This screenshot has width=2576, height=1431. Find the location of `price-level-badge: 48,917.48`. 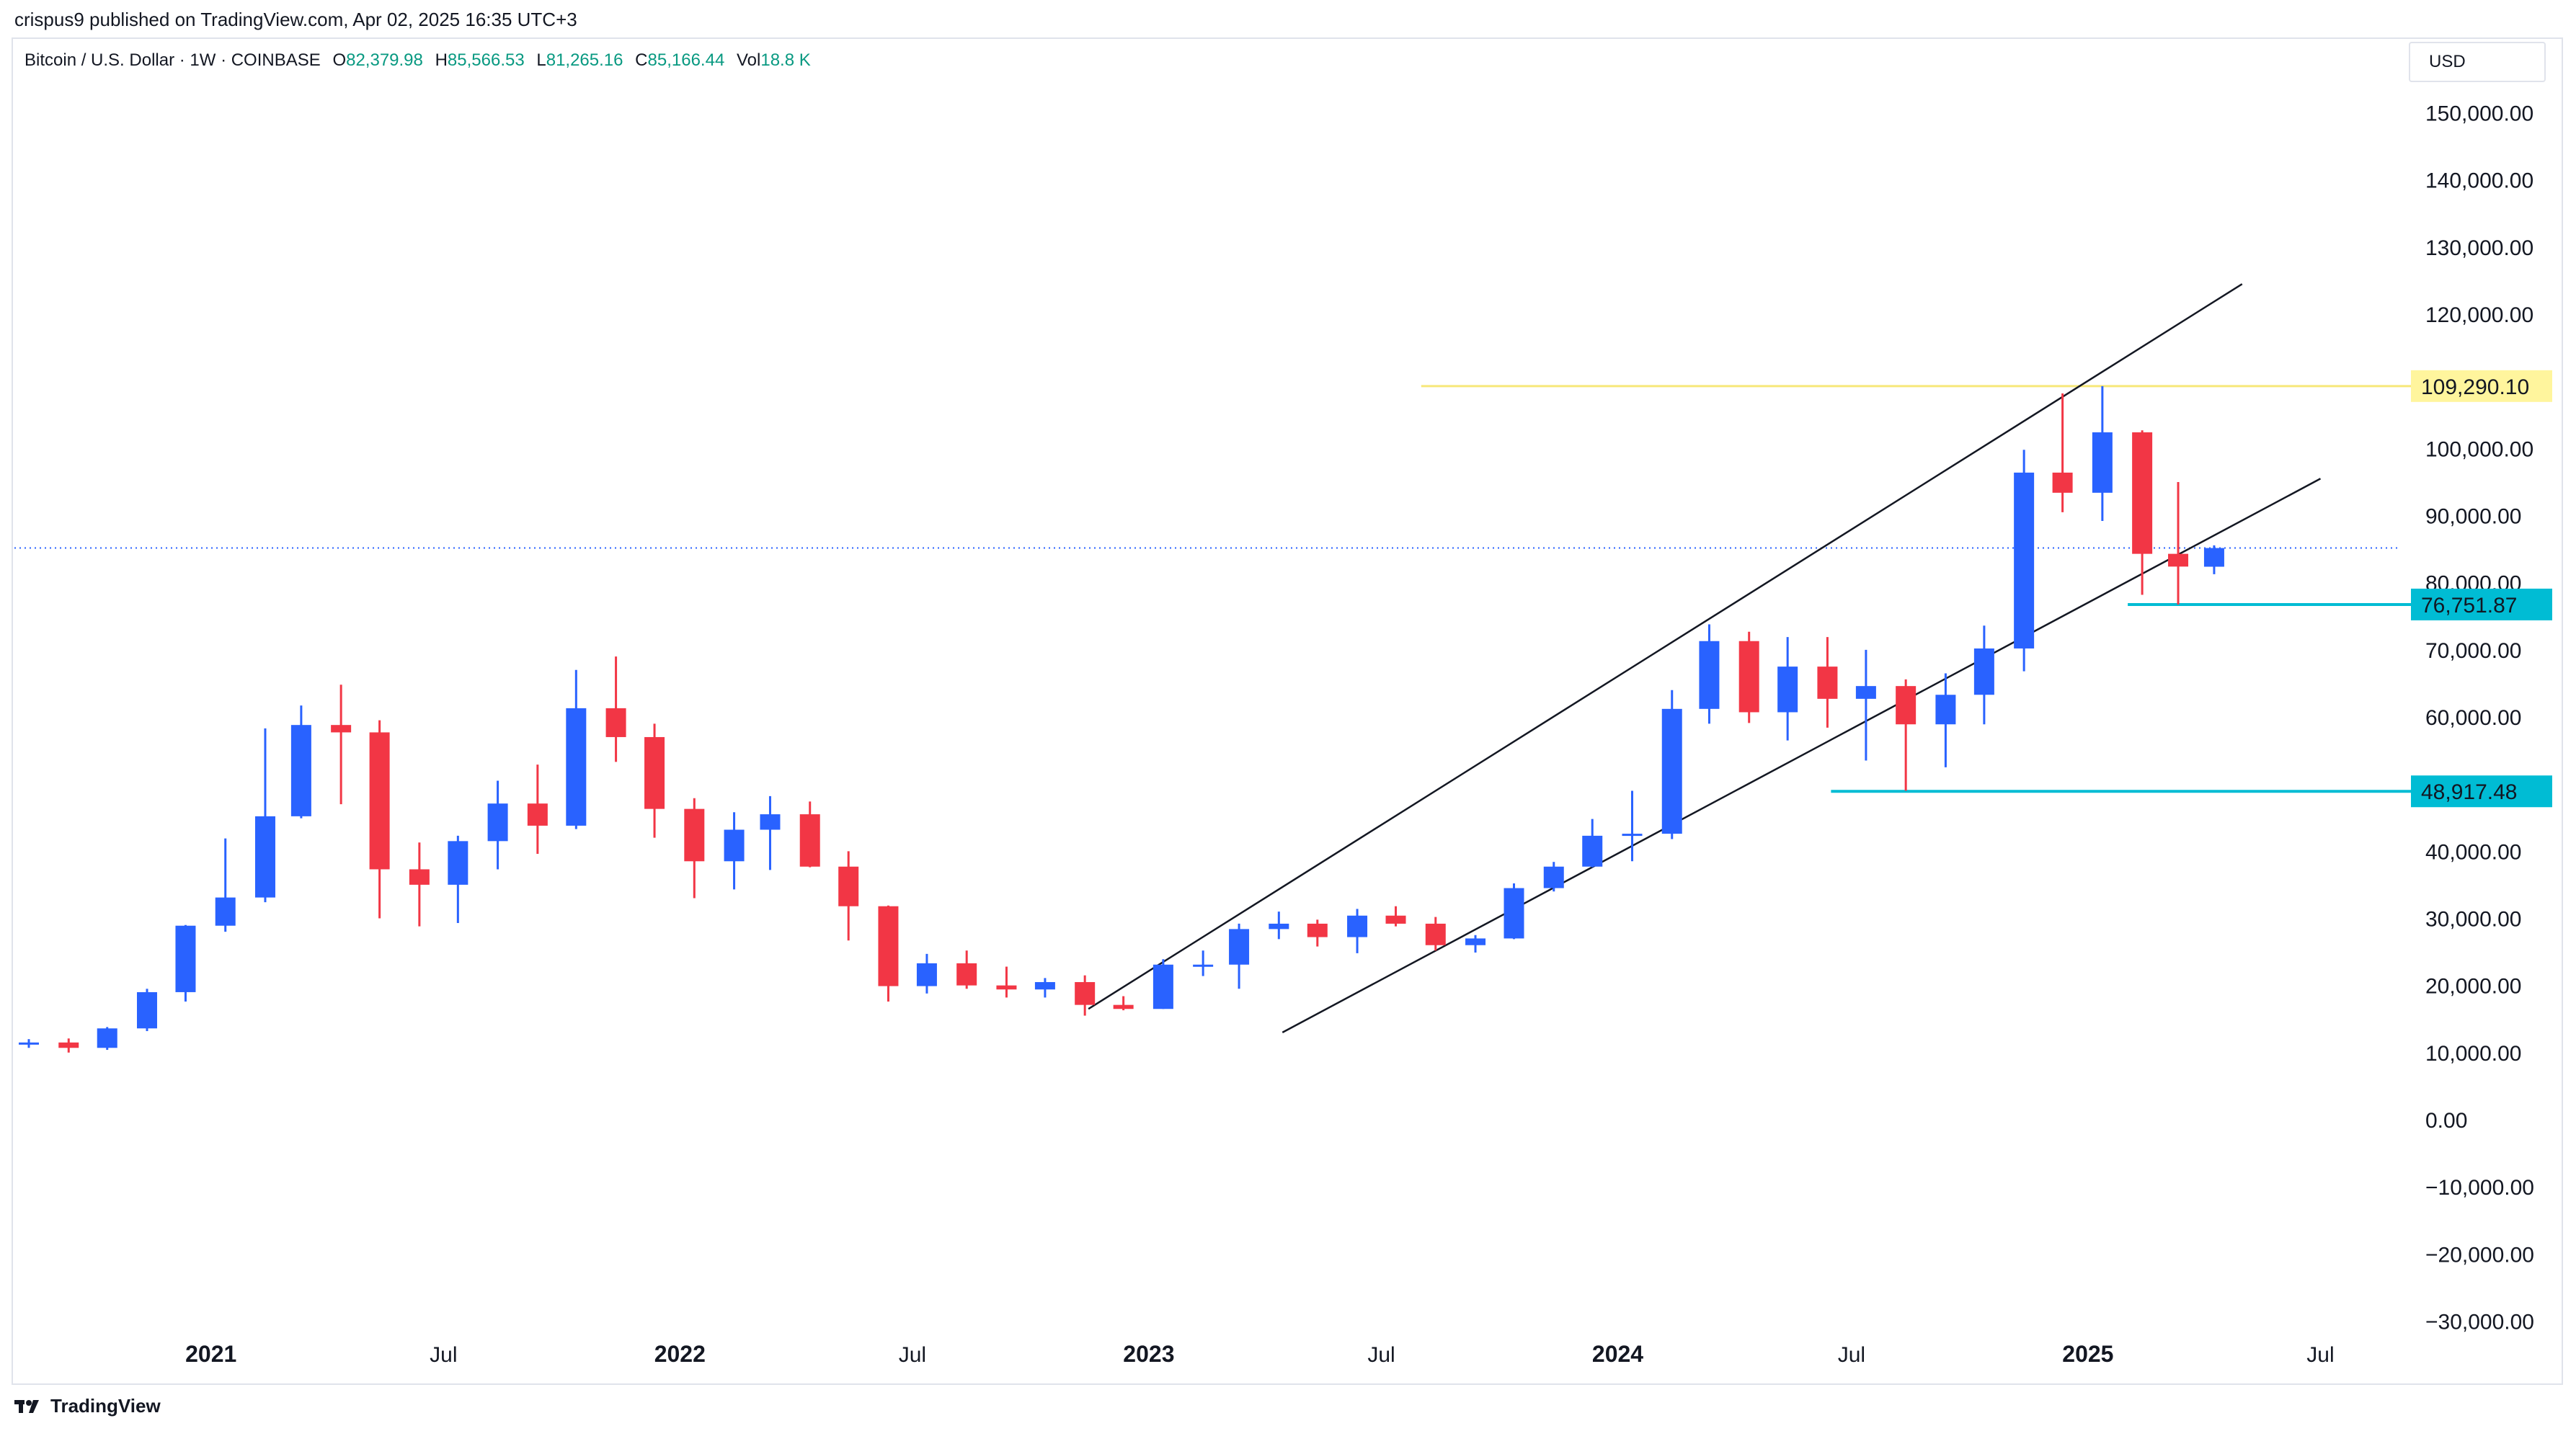

price-level-badge: 48,917.48 is located at coordinates (2481, 791).